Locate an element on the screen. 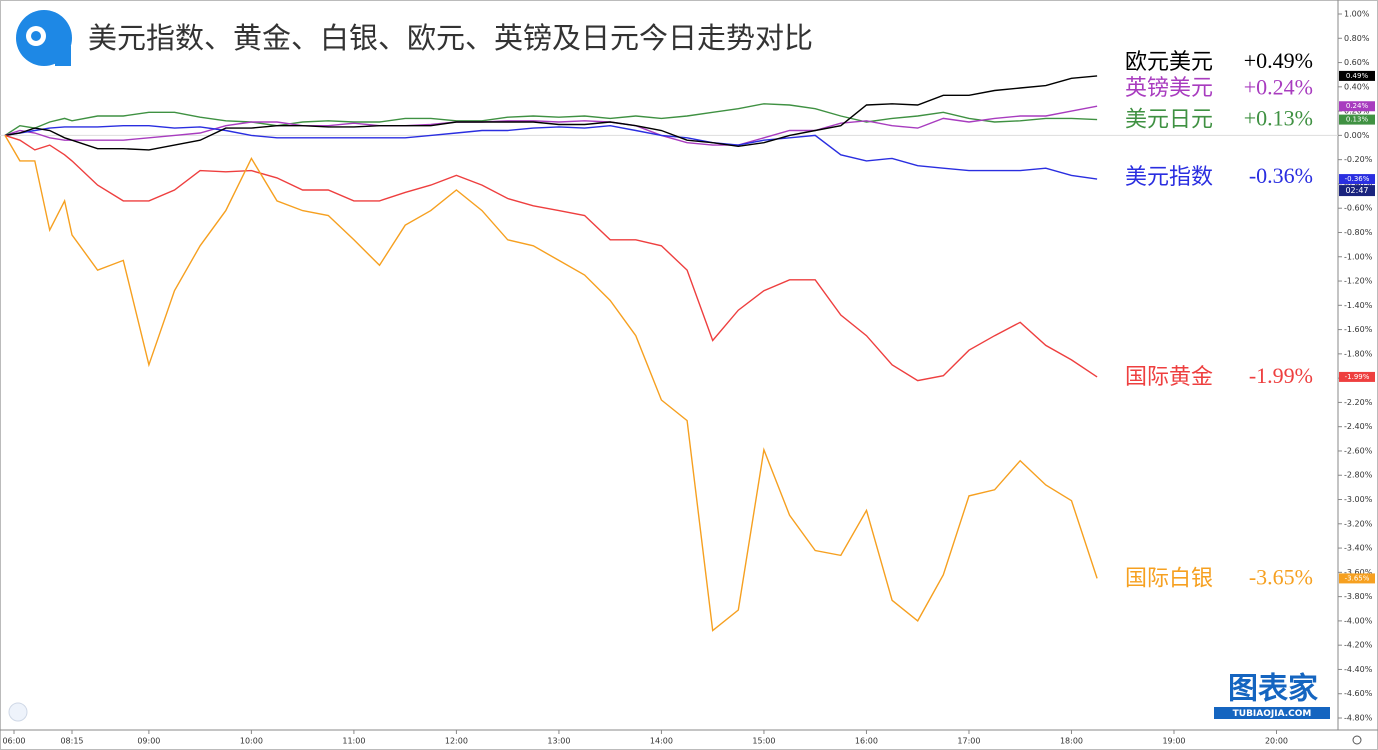  watermark: 图表家 TUBIAOJIA.COM is located at coordinates (1273, 695).